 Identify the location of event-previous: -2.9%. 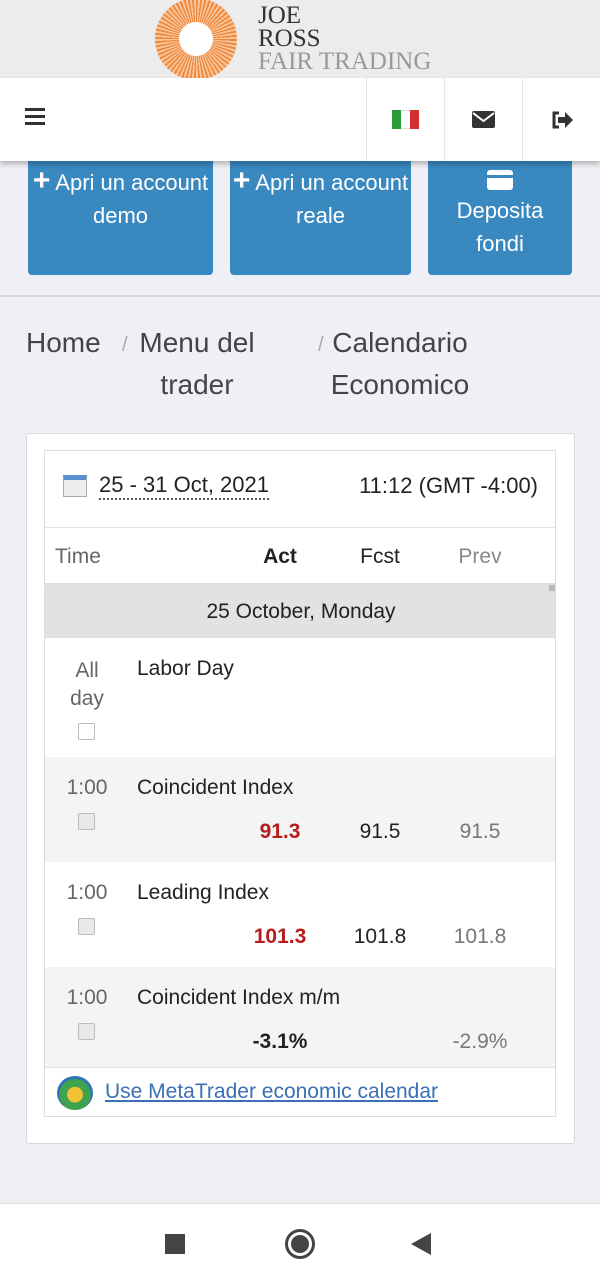
(480, 1041).